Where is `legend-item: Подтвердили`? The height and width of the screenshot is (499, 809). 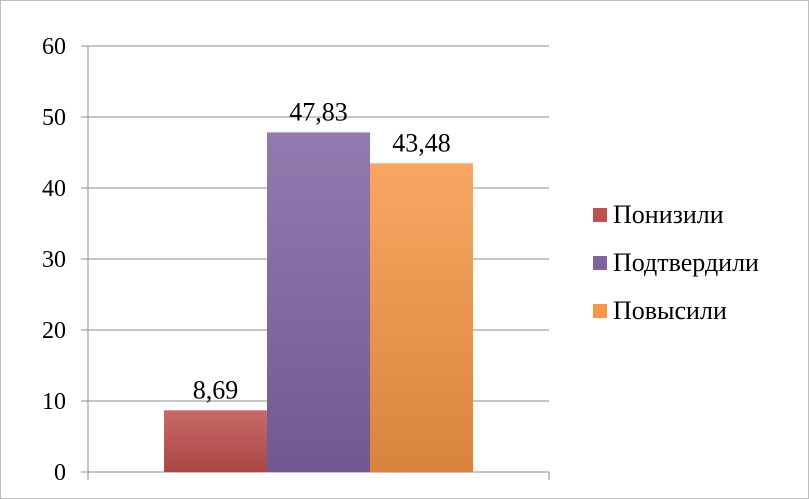
legend-item: Подтвердили is located at coordinates (676, 263).